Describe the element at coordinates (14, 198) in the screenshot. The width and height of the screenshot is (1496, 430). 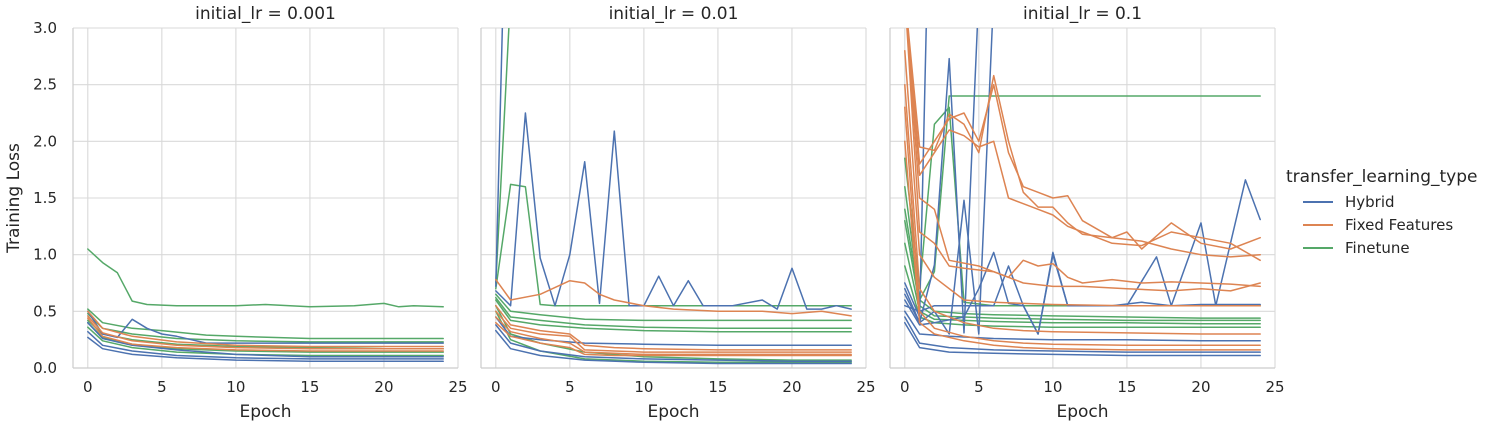
I see `y-axis-label: Training Loss` at that location.